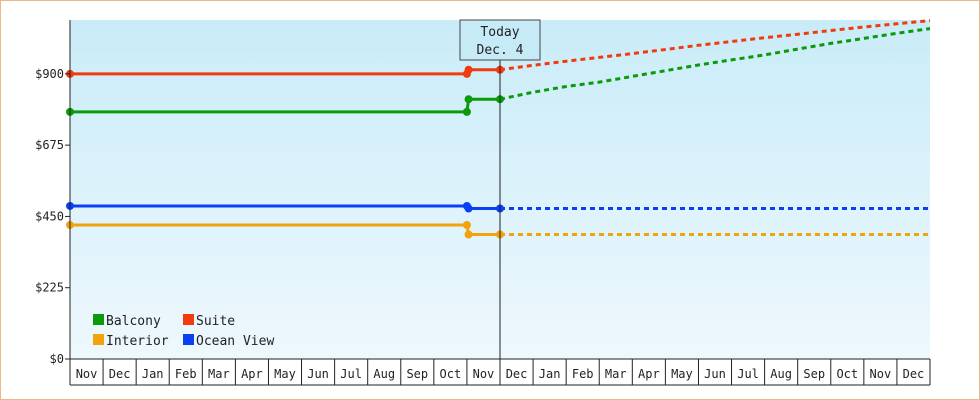 Image resolution: width=980 pixels, height=400 pixels. I want to click on legend-swatch-interior, so click(98, 339).